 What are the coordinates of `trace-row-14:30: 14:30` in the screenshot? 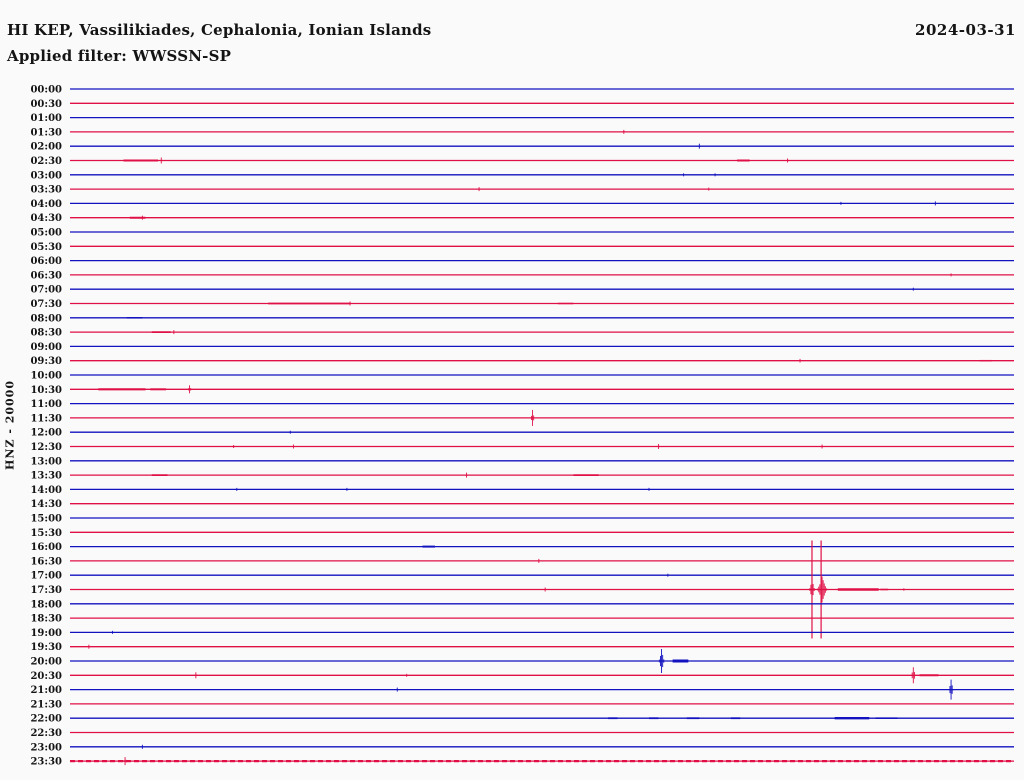 It's located at (522, 504).